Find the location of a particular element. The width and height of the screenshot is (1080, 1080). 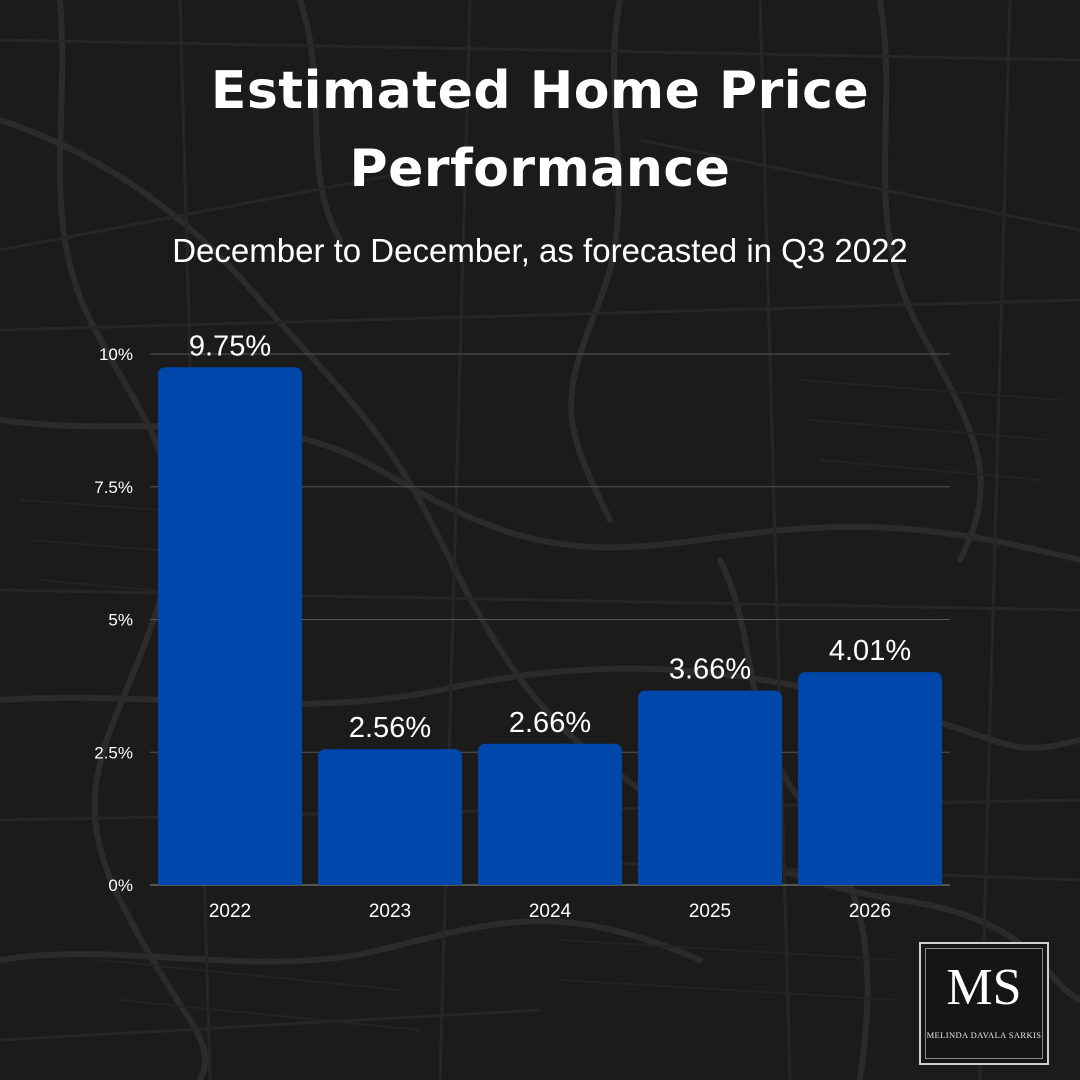

x-tick-label: 2022 is located at coordinates (230, 911).